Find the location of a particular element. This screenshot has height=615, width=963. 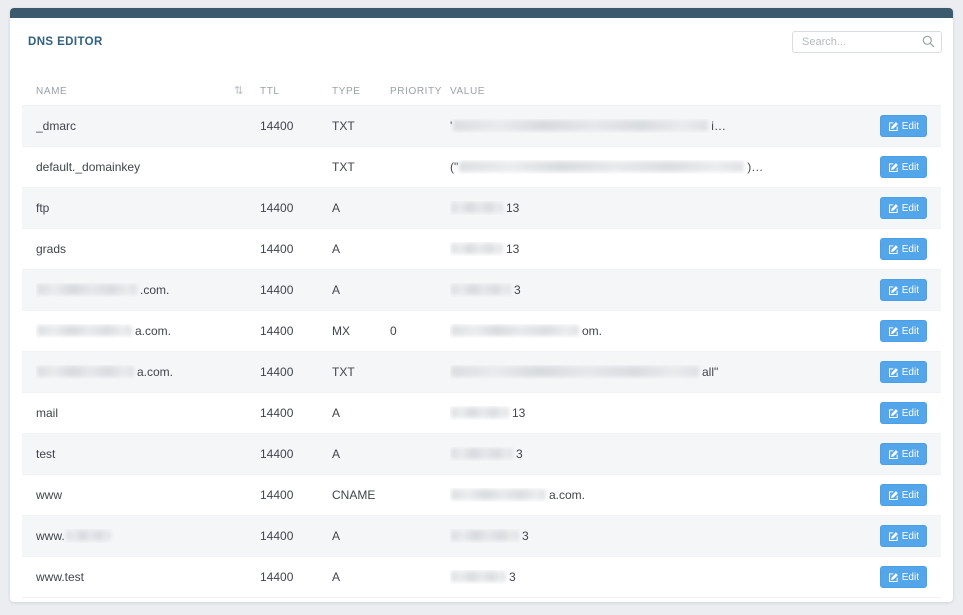

column-header-ttl: TTL is located at coordinates (270, 91).